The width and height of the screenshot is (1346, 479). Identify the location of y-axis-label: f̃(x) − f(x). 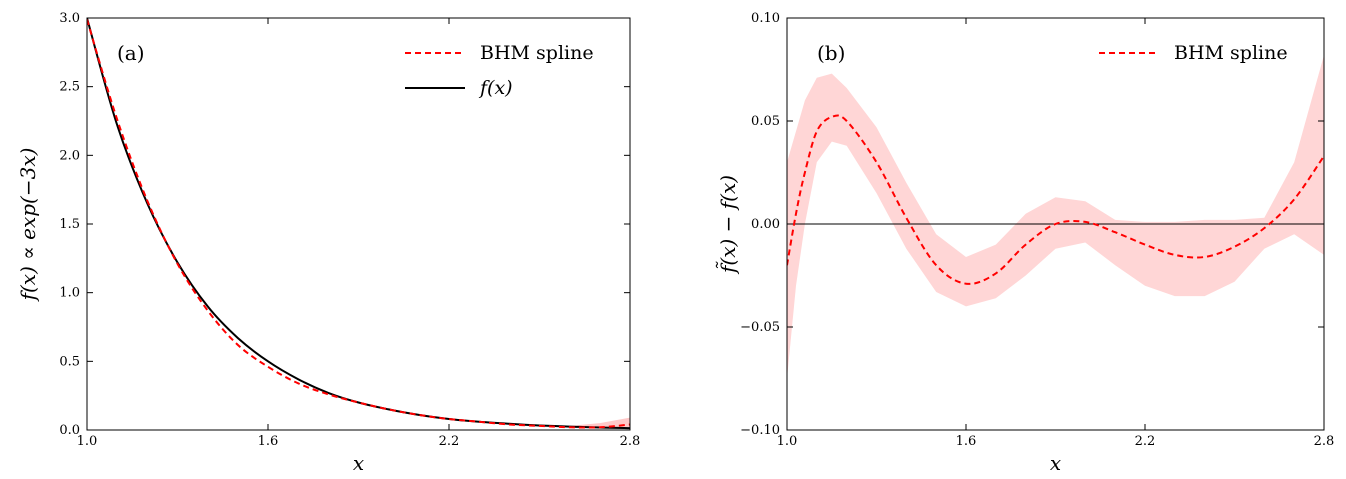
(728, 225).